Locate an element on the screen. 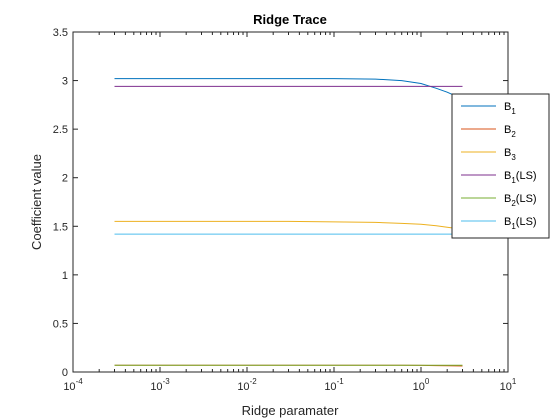  y-tick-label: 2 is located at coordinates (65, 179).